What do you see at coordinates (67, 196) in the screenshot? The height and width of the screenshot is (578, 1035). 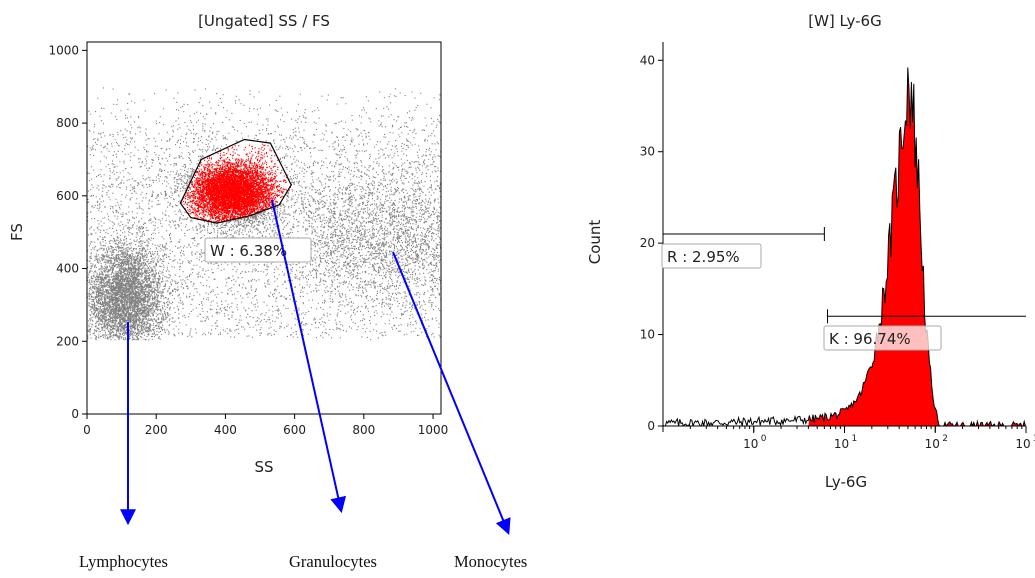 I see `scatter-y-tick-label: 600` at bounding box center [67, 196].